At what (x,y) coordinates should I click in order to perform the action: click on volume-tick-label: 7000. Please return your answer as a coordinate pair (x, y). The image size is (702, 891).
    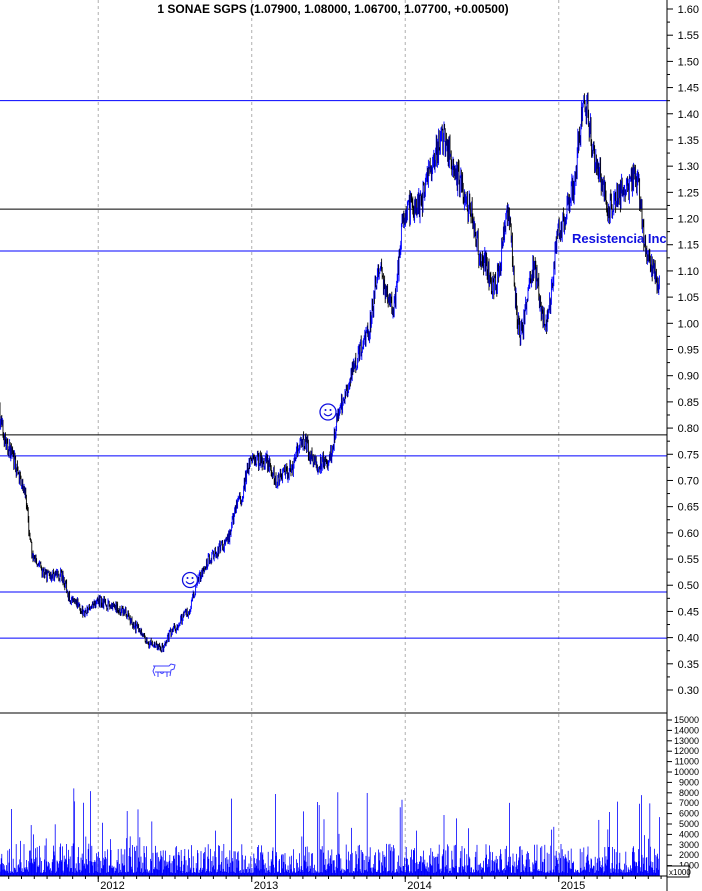
    Looking at the image, I should click on (689, 803).